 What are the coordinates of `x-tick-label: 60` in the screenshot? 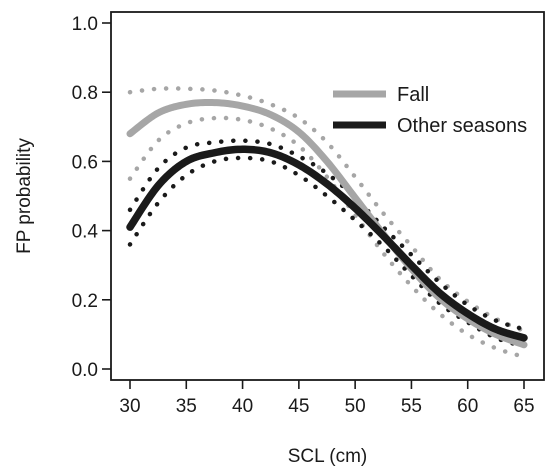 It's located at (467, 406).